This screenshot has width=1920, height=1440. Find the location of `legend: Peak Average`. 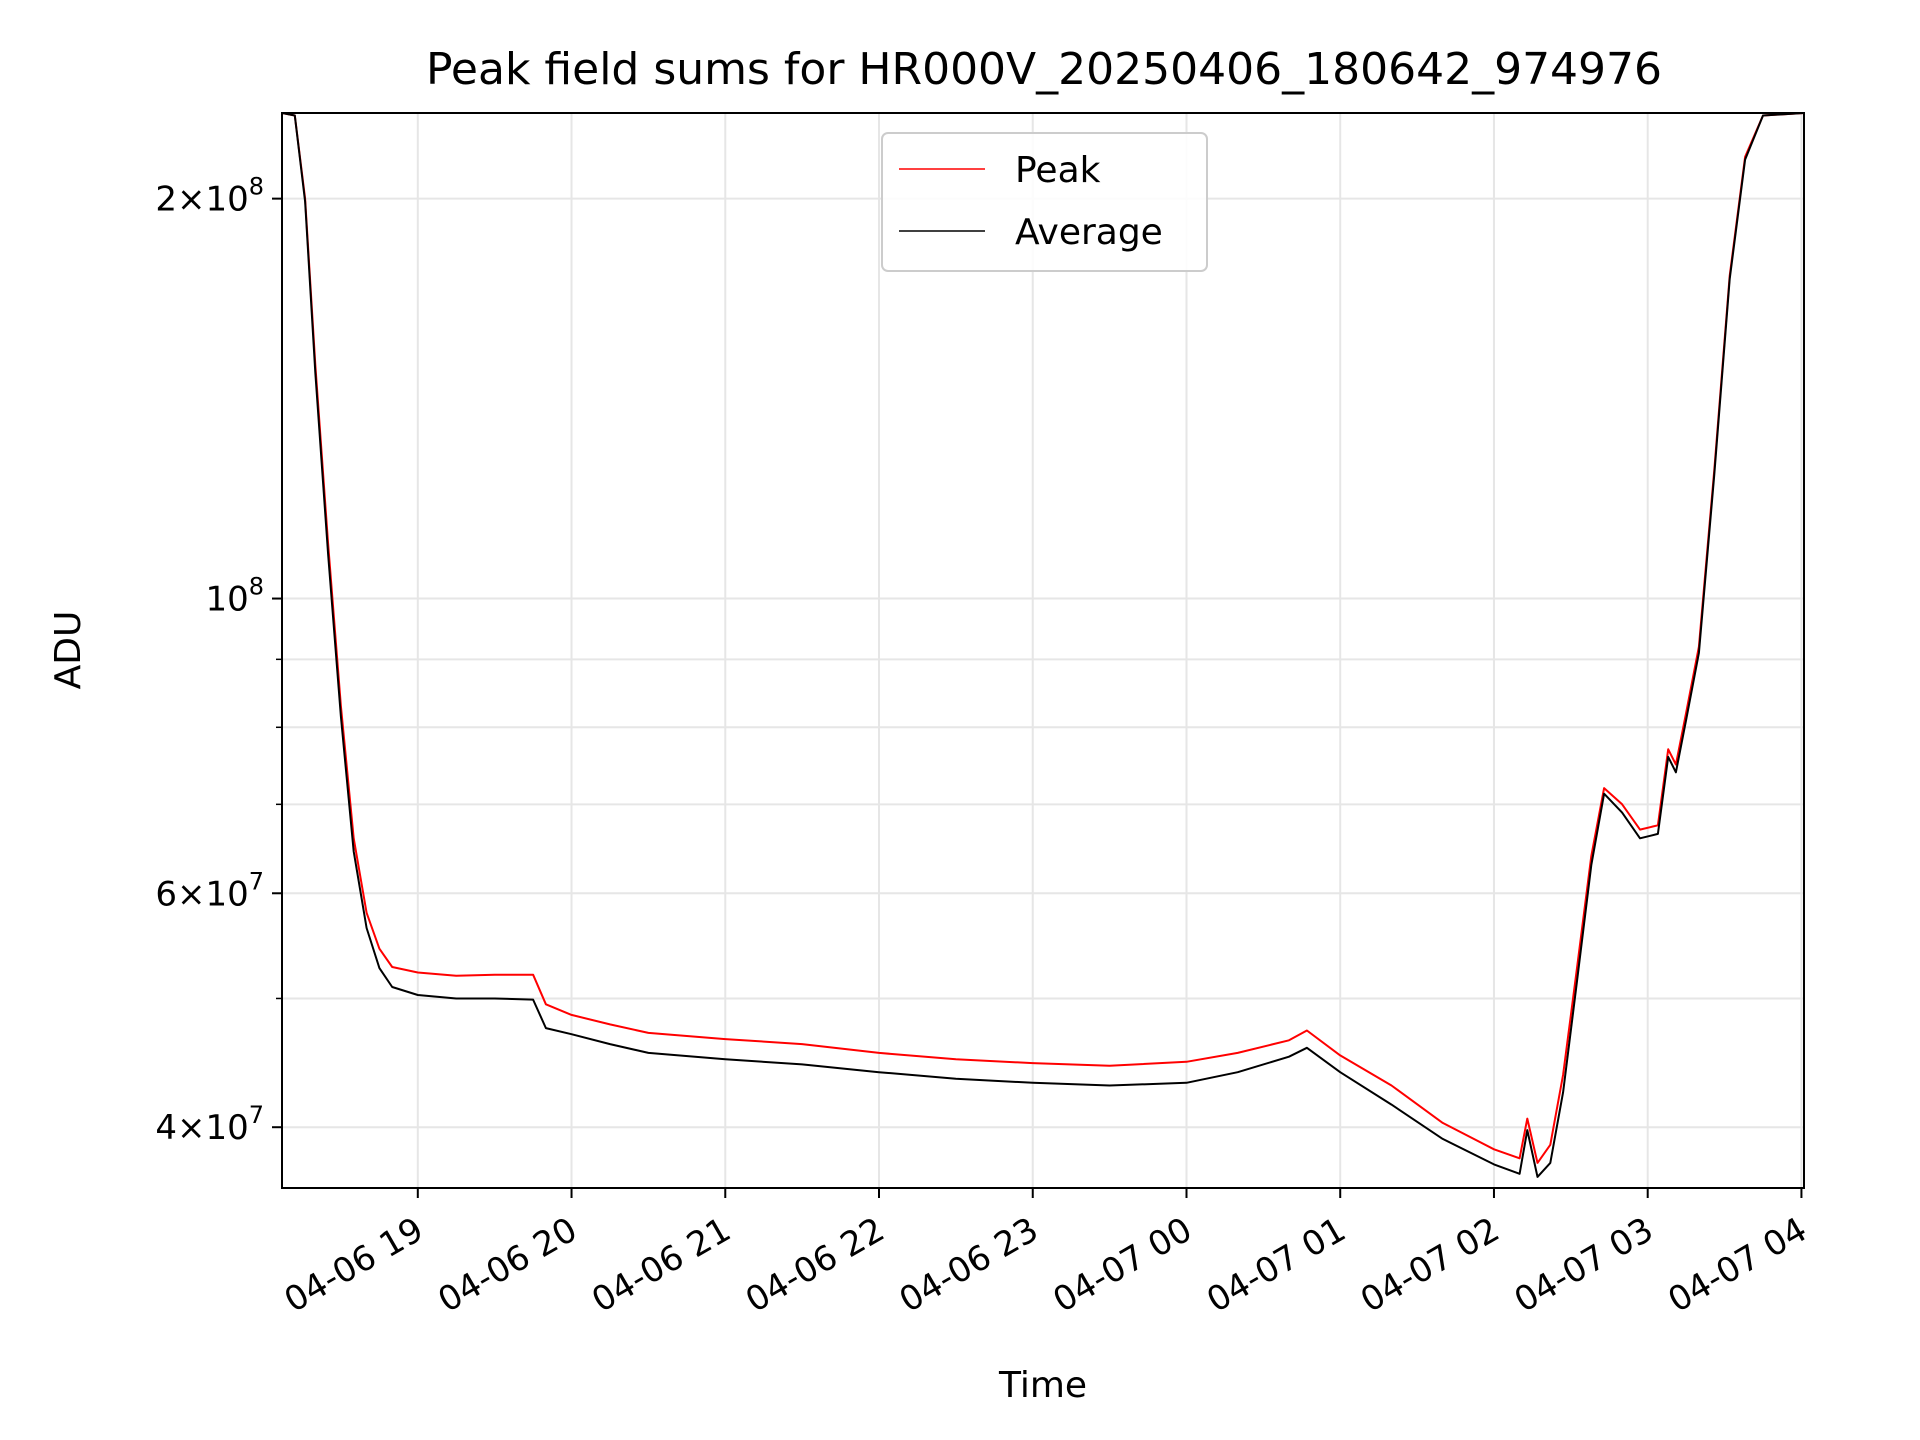

legend: Peak Average is located at coordinates (1044, 202).